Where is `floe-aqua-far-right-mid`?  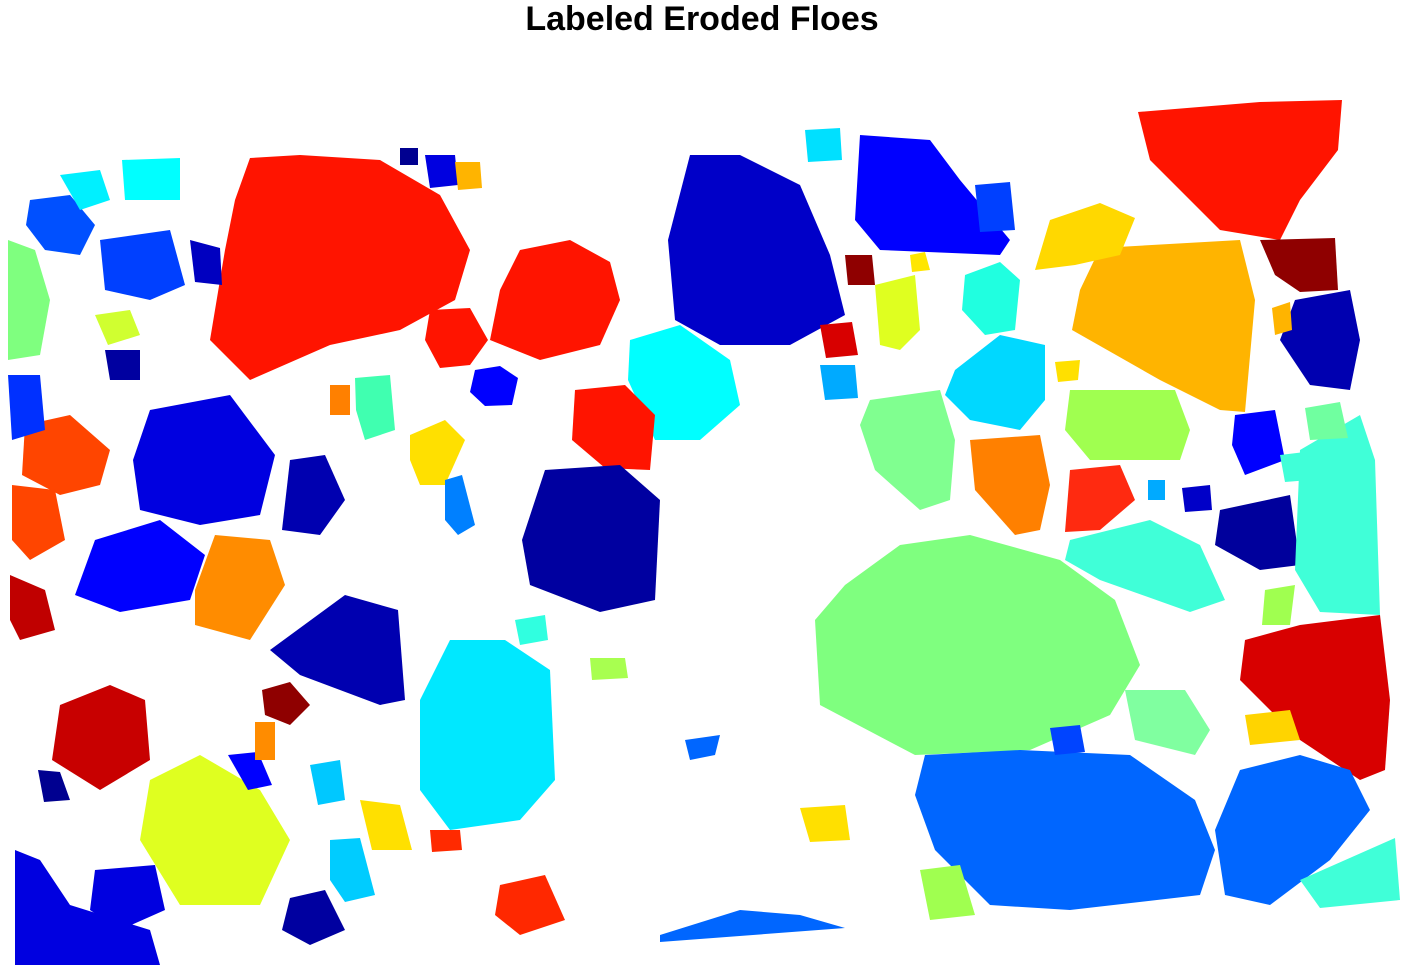
floe-aqua-far-right-mid is located at coordinates (1295, 467).